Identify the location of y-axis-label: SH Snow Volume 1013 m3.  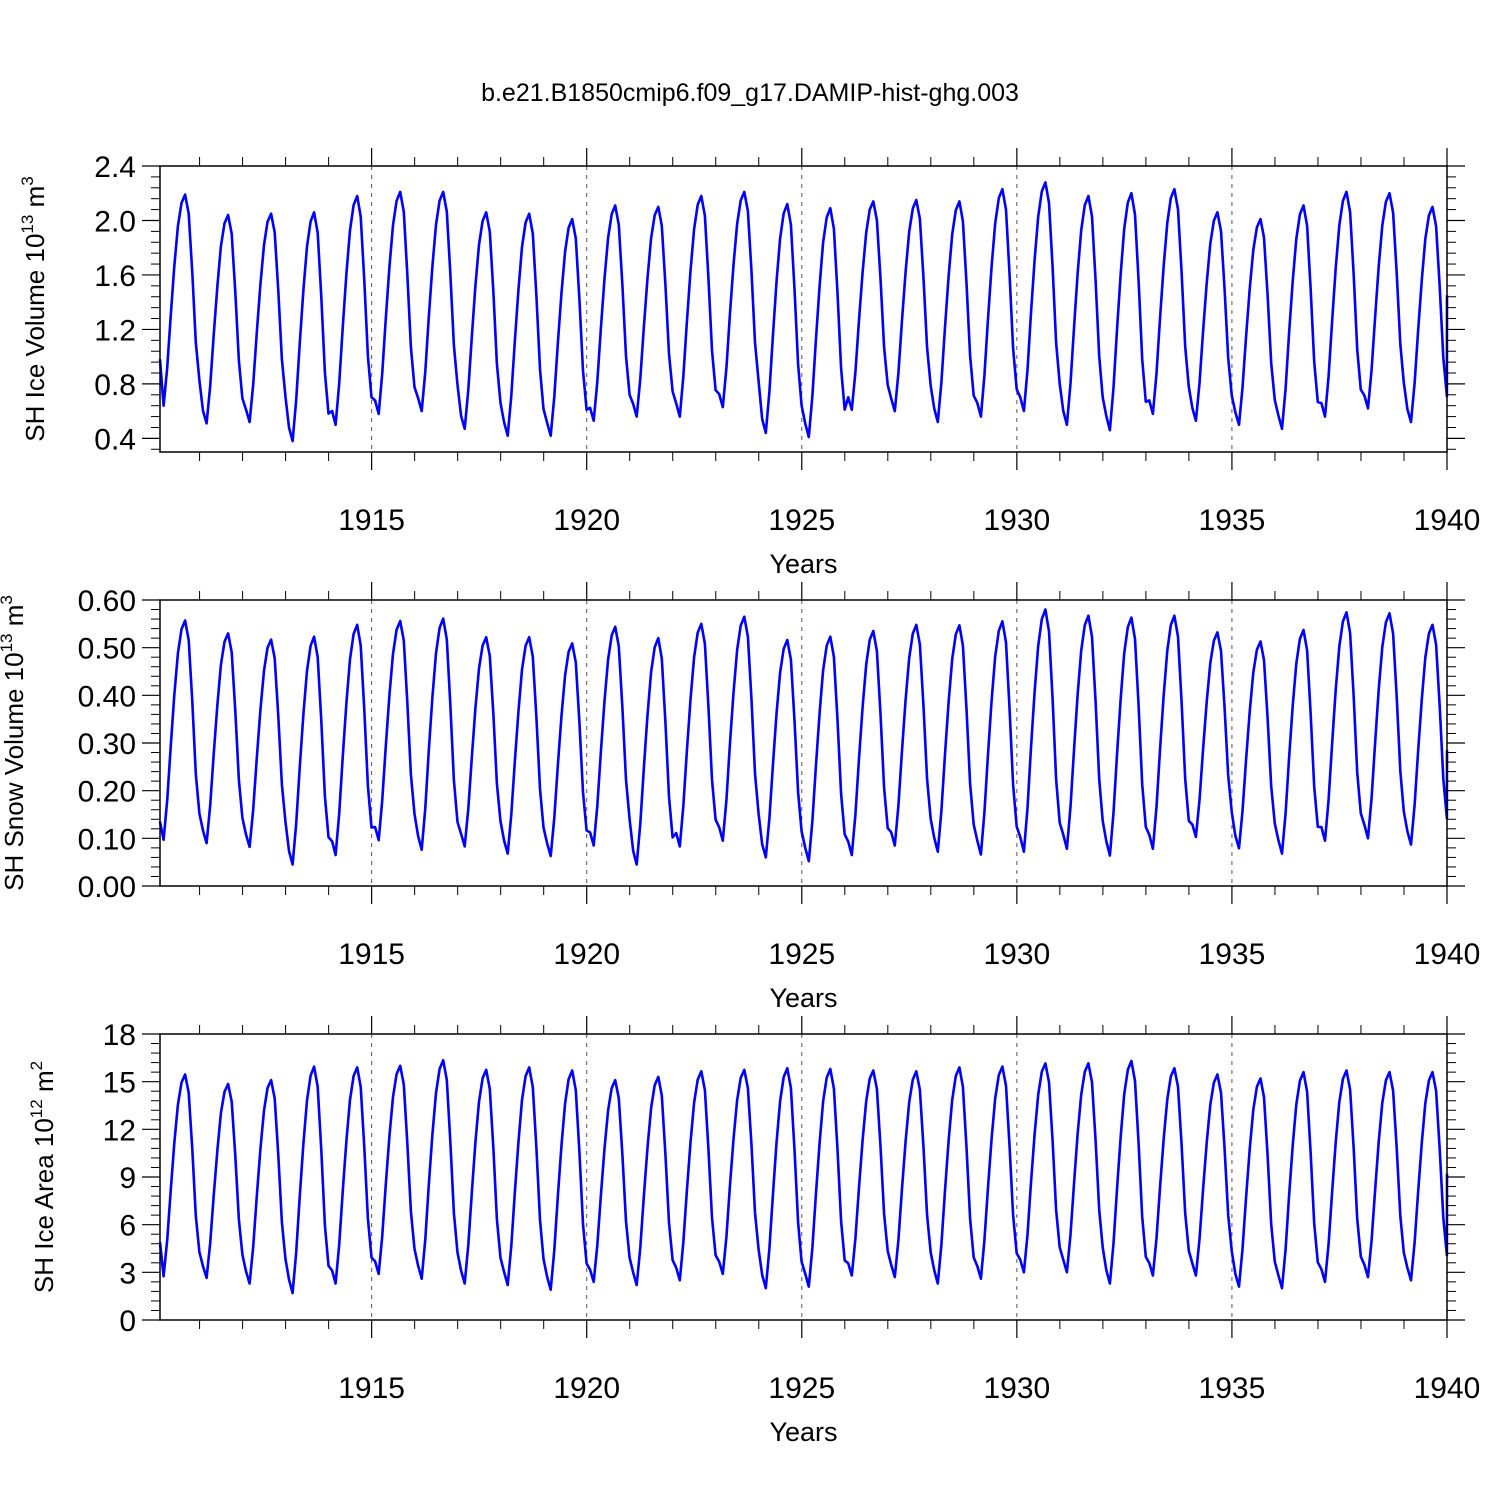
(14, 743).